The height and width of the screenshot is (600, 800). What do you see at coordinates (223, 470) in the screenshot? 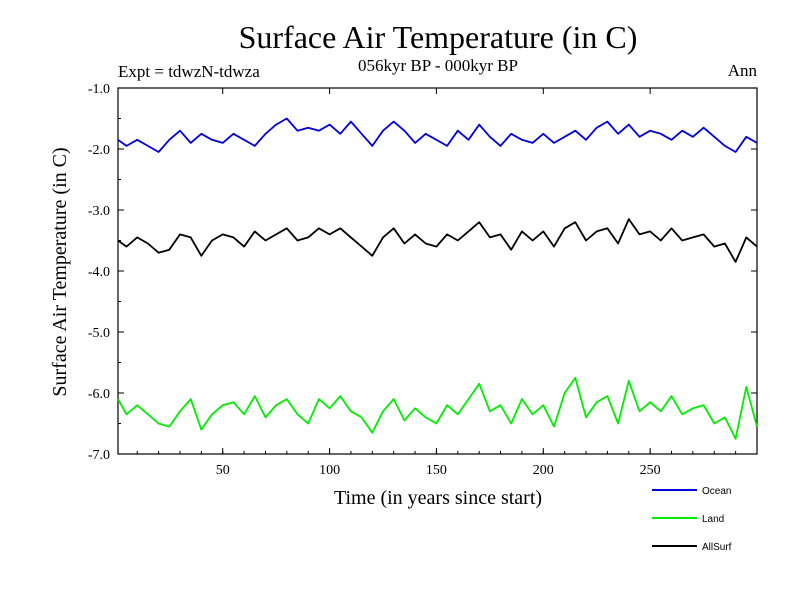
I see `x-tick-label: 50` at bounding box center [223, 470].